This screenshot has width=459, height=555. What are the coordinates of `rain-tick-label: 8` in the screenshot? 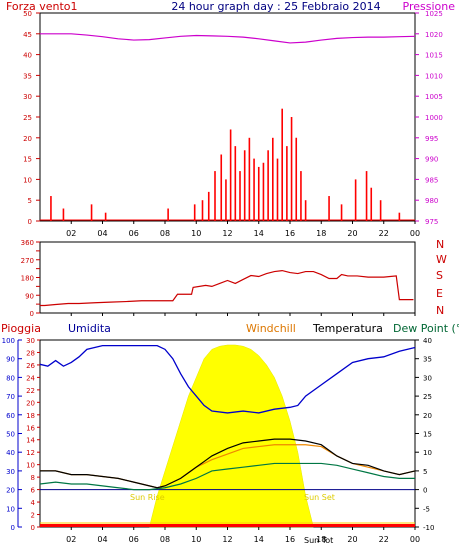 It's located at (33, 478).